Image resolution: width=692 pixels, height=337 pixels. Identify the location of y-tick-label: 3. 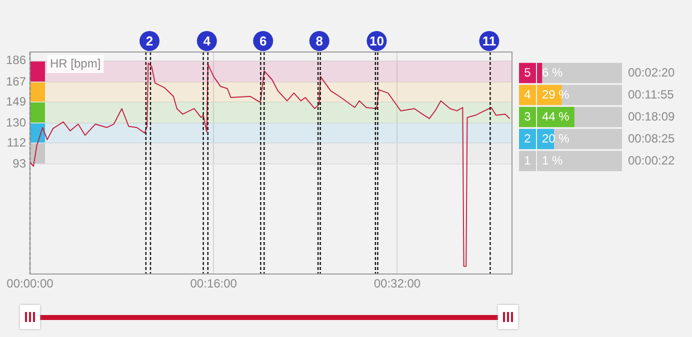
(528, 116).